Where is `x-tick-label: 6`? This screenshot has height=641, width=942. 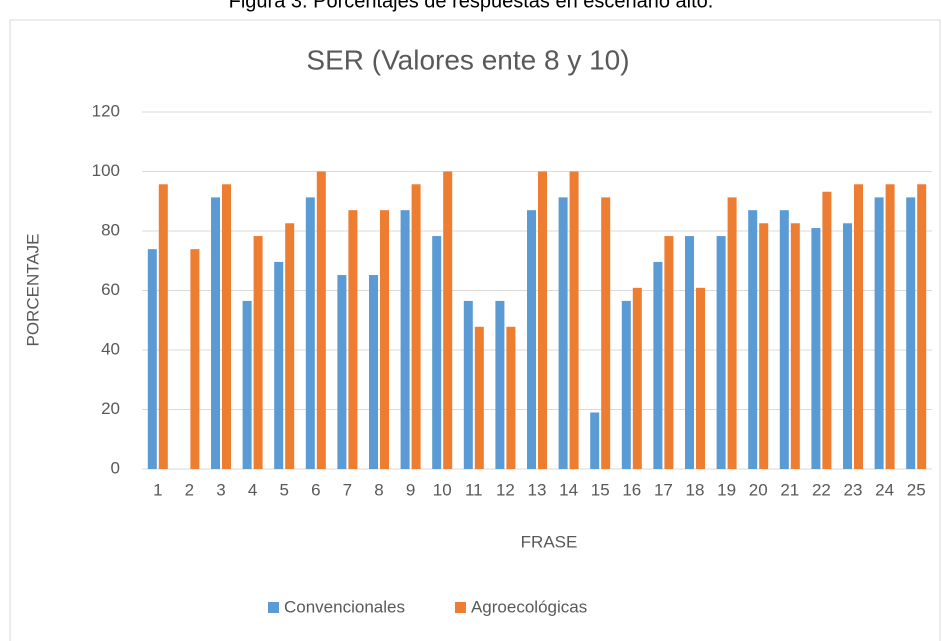 x-tick-label: 6 is located at coordinates (315, 489).